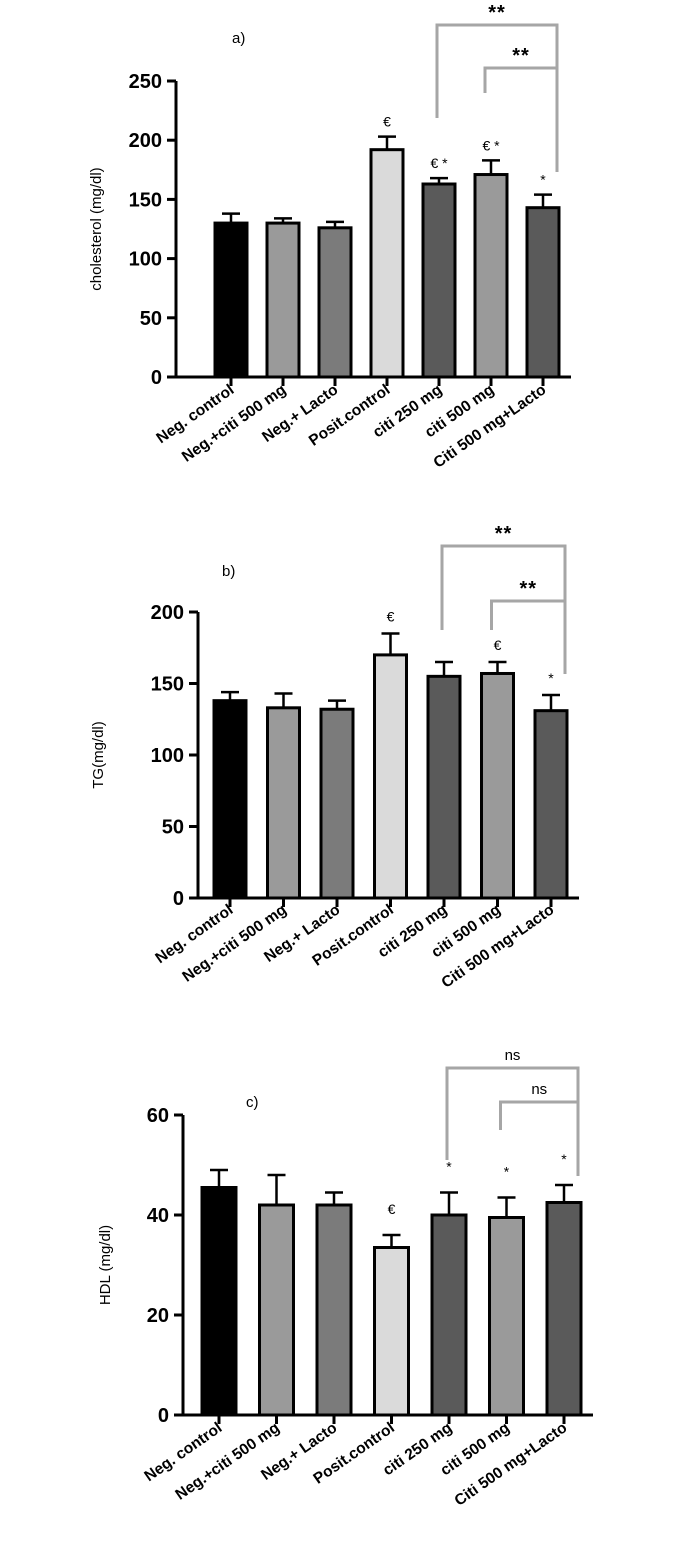 The image size is (685, 1544). What do you see at coordinates (145, 82) in the screenshot?
I see `y-tick-label: 250` at bounding box center [145, 82].